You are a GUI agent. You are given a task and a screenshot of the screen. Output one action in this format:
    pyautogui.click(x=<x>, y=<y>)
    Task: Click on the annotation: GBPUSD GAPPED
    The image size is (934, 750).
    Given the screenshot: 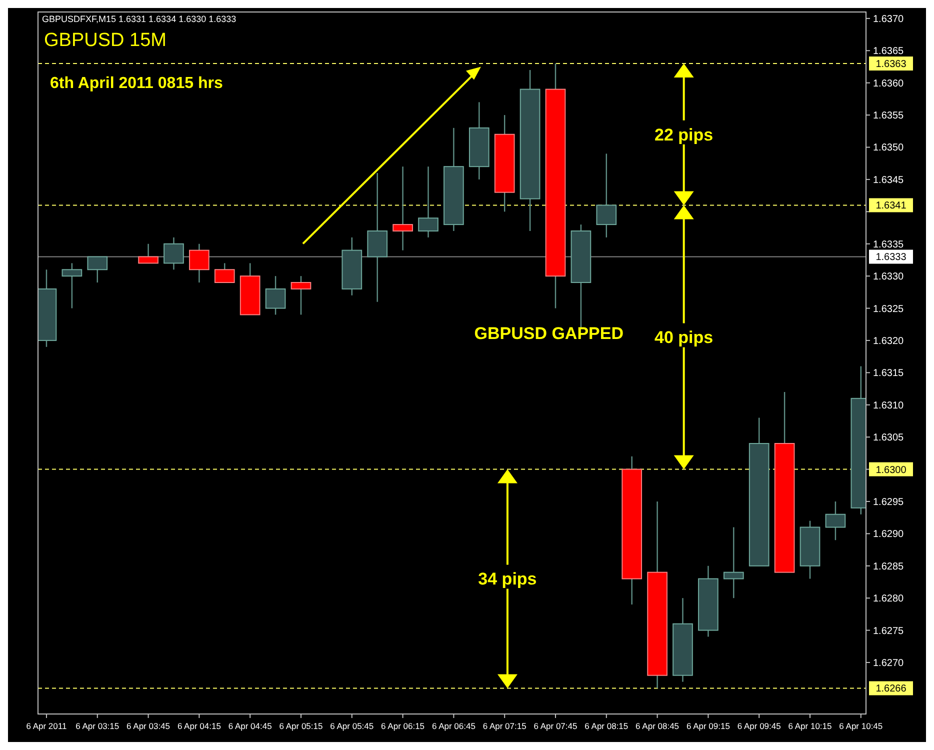 What is the action you would take?
    pyautogui.click(x=549, y=333)
    